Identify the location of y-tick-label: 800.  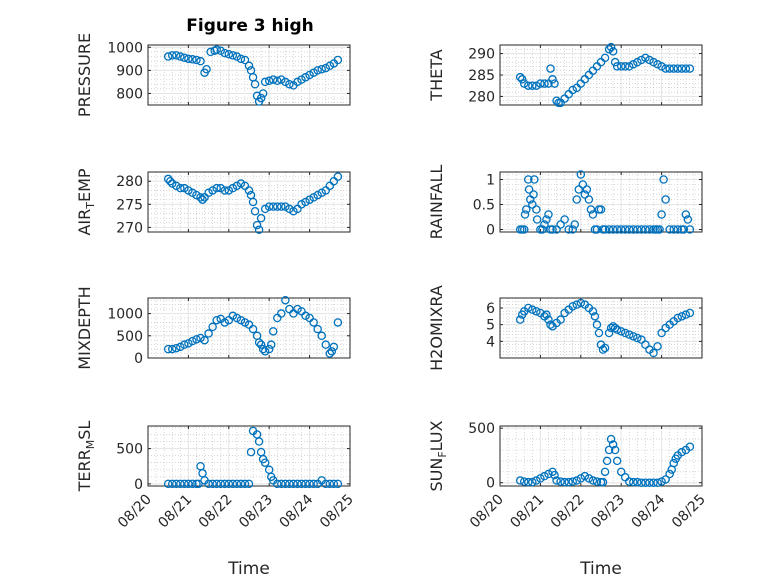
(129, 94).